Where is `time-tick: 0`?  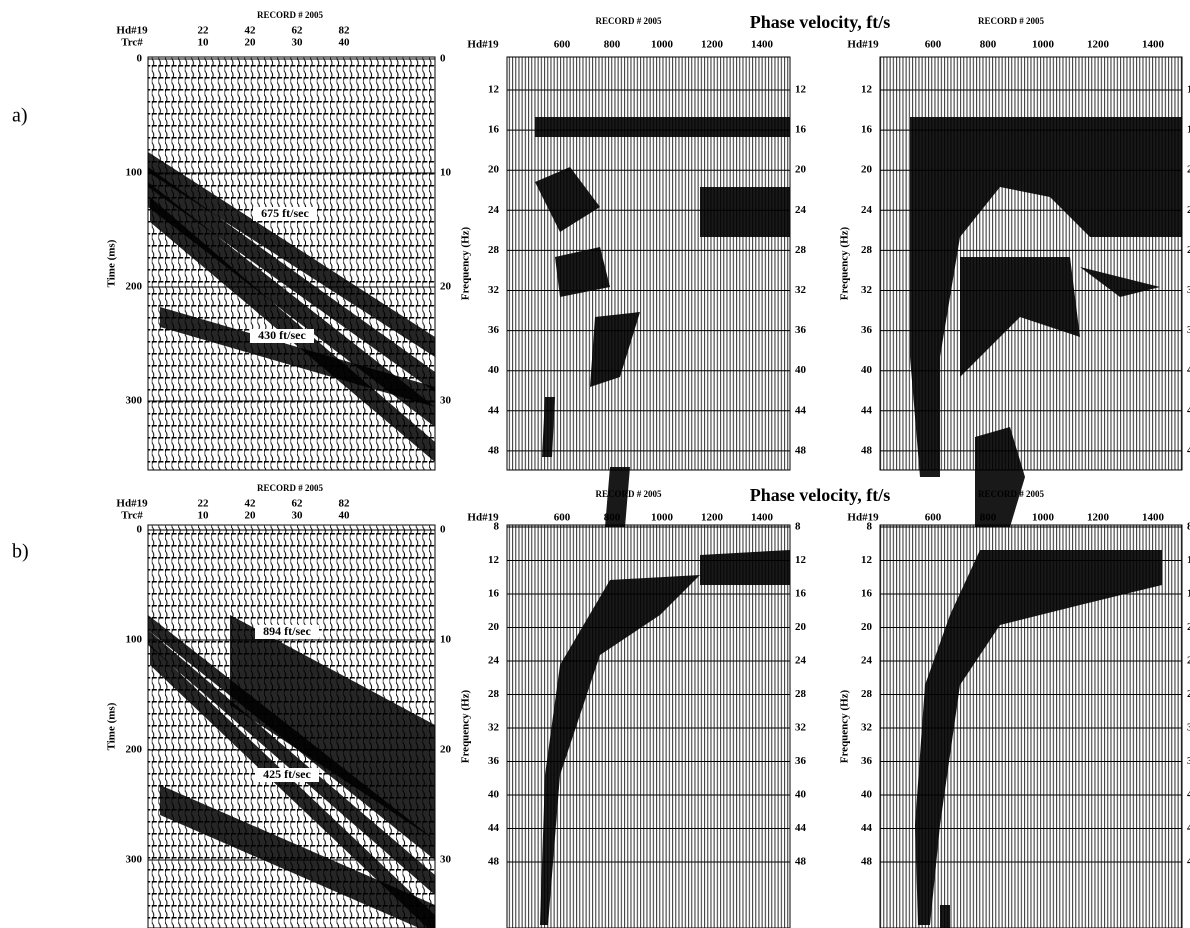 time-tick: 0 is located at coordinates (140, 530).